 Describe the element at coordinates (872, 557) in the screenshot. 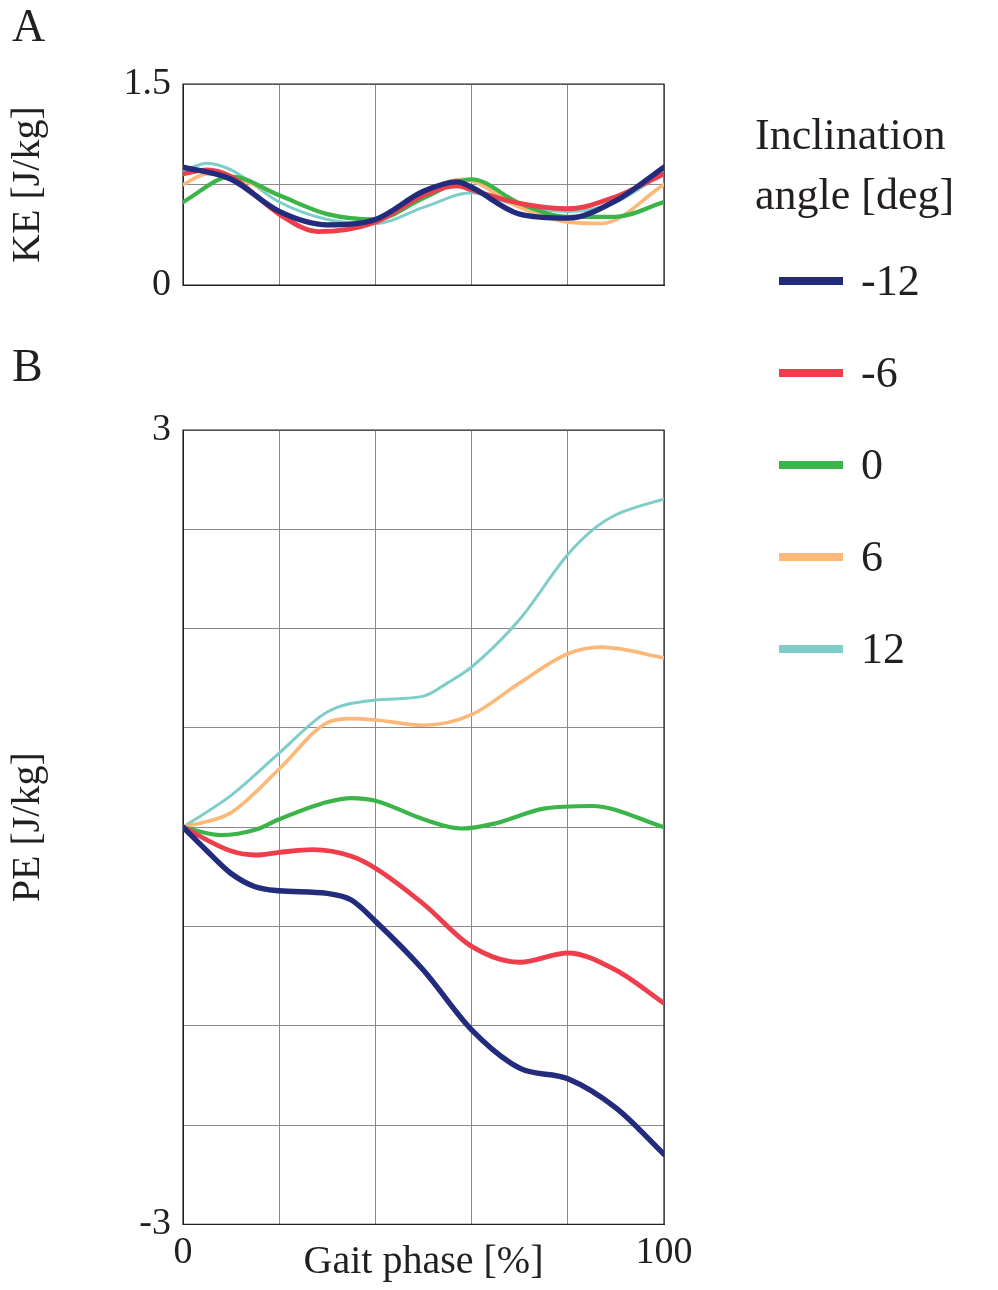

I see `legend-label: 6` at that location.